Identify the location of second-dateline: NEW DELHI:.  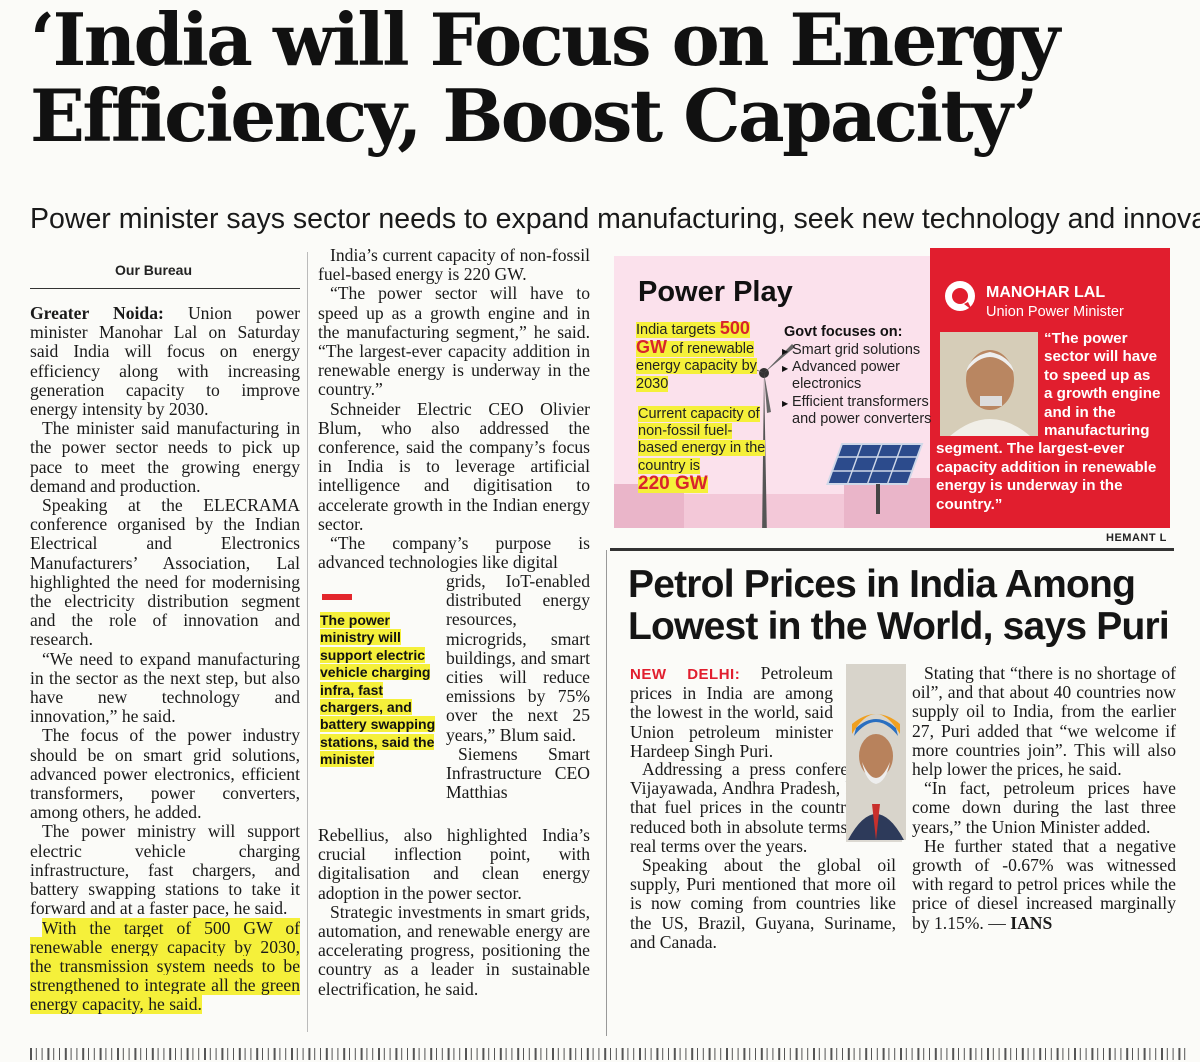
(685, 674).